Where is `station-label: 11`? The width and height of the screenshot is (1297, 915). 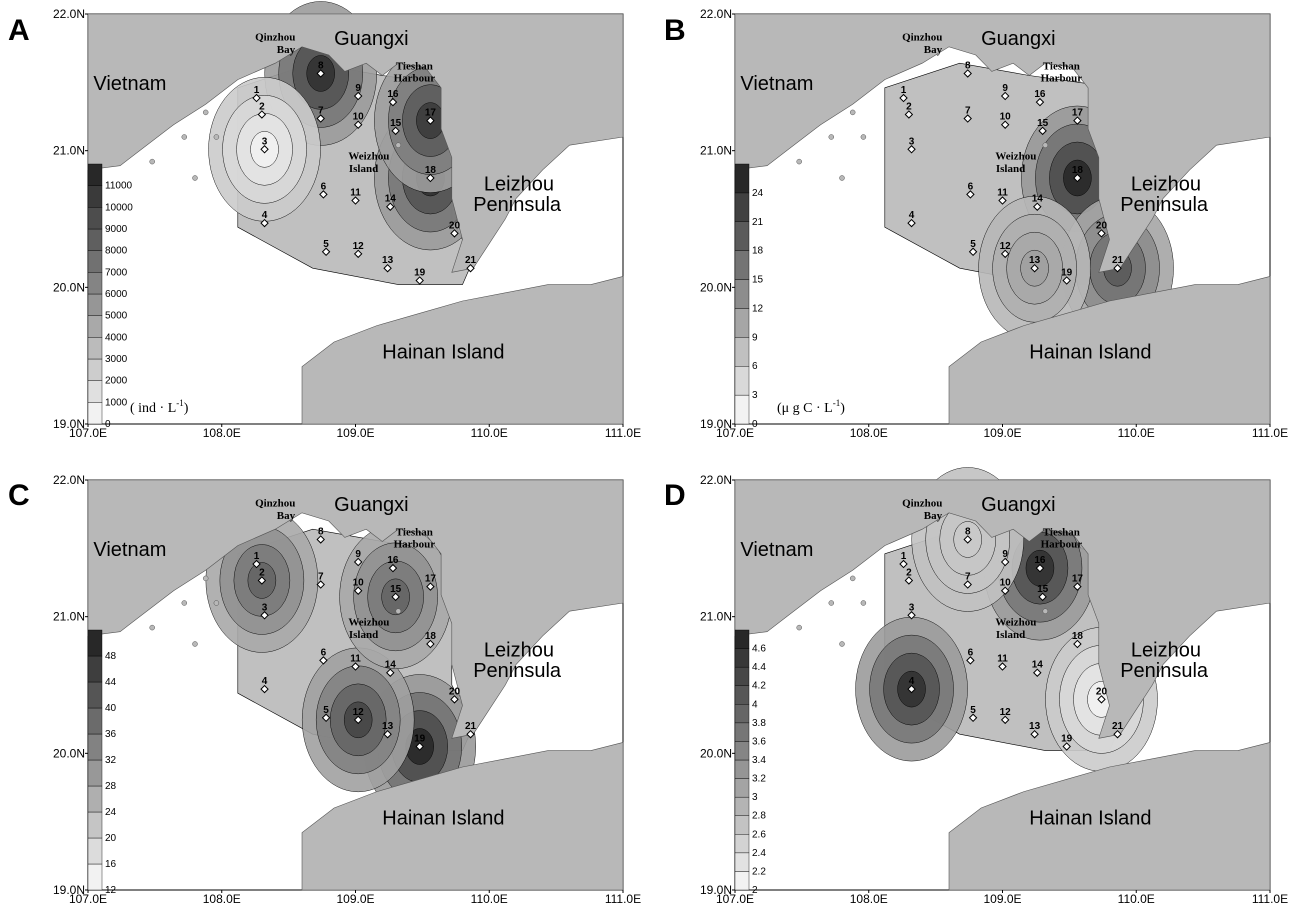
station-label: 11 is located at coordinates (1002, 659).